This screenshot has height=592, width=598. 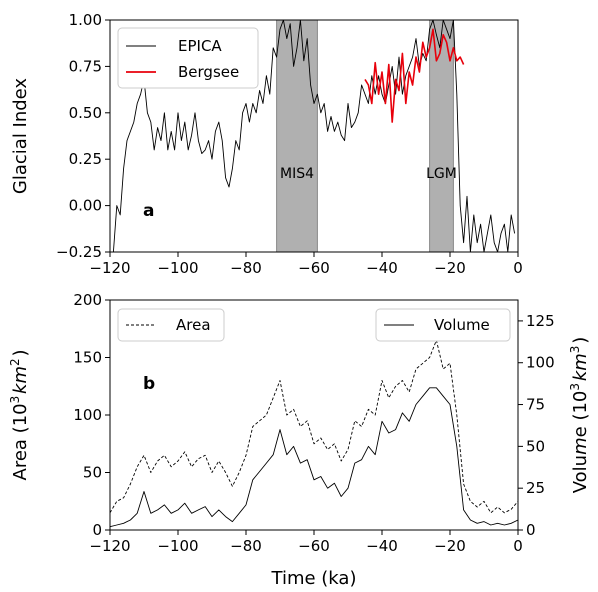 What do you see at coordinates (540, 321) in the screenshot?
I see `y-tick-label-right: 125` at bounding box center [540, 321].